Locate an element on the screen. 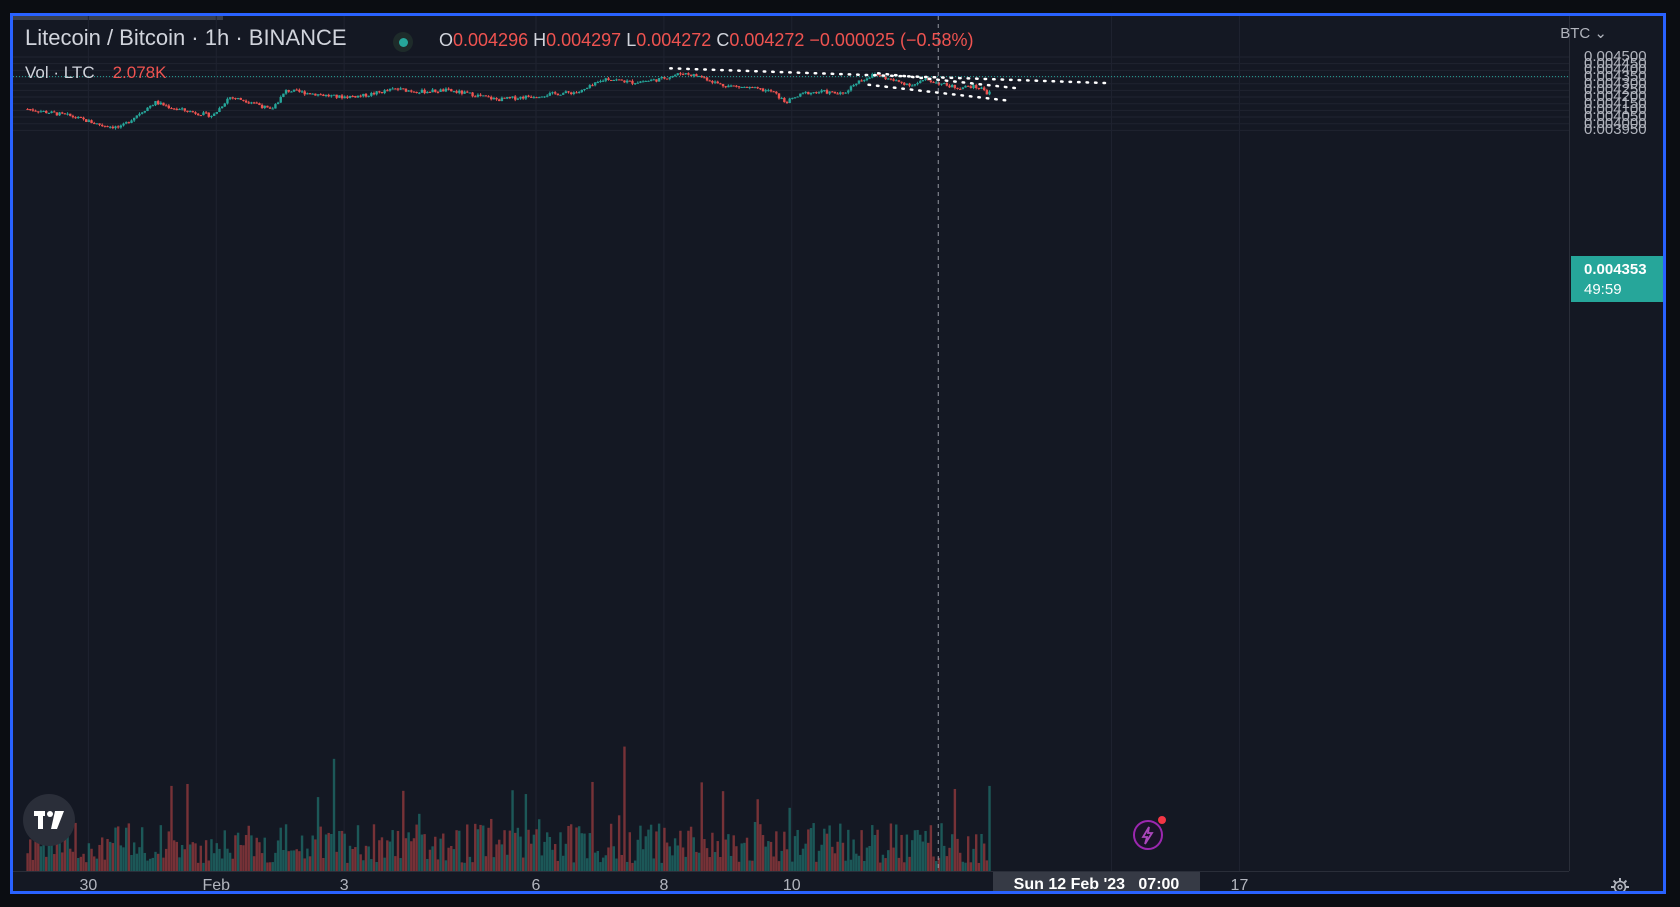 The image size is (1680, 907). time-axis: 30Feb368101517 Sun 12 Feb '23 07:00 is located at coordinates (791, 882).